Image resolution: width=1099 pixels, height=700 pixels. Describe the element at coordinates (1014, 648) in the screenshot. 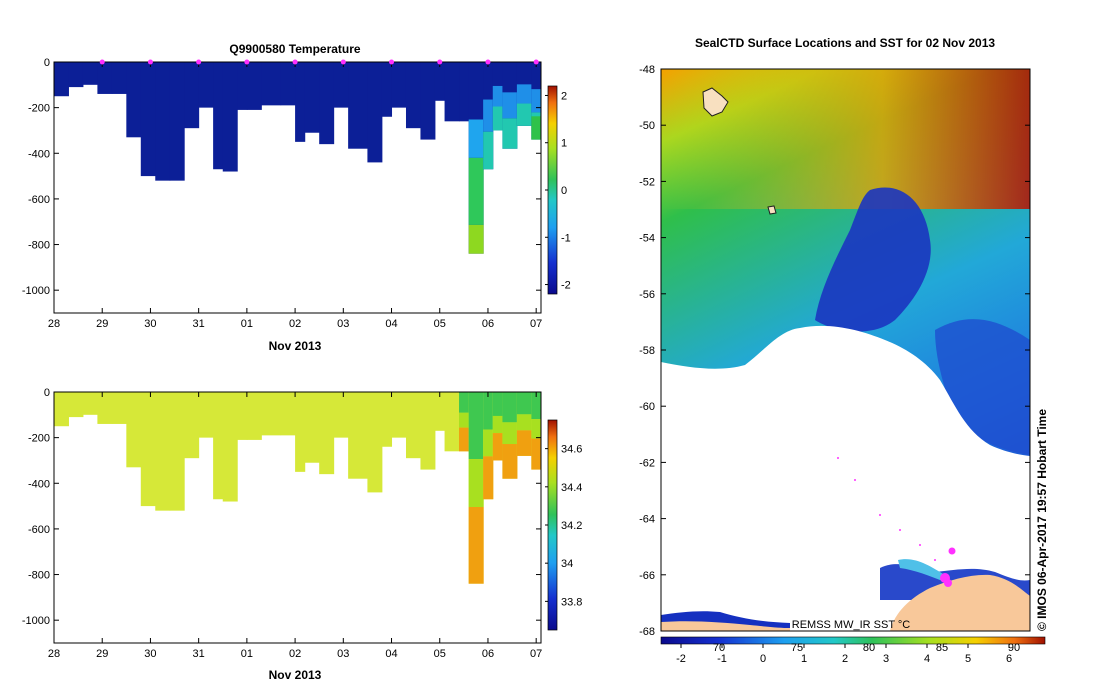

I see `map-colorbar-top-label: 90` at that location.